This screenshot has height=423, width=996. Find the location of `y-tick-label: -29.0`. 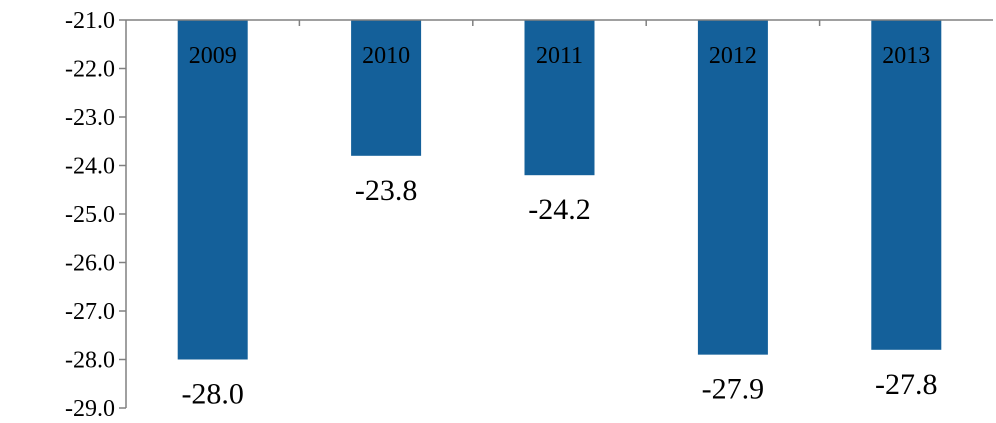

y-tick-label: -29.0 is located at coordinates (90, 409).